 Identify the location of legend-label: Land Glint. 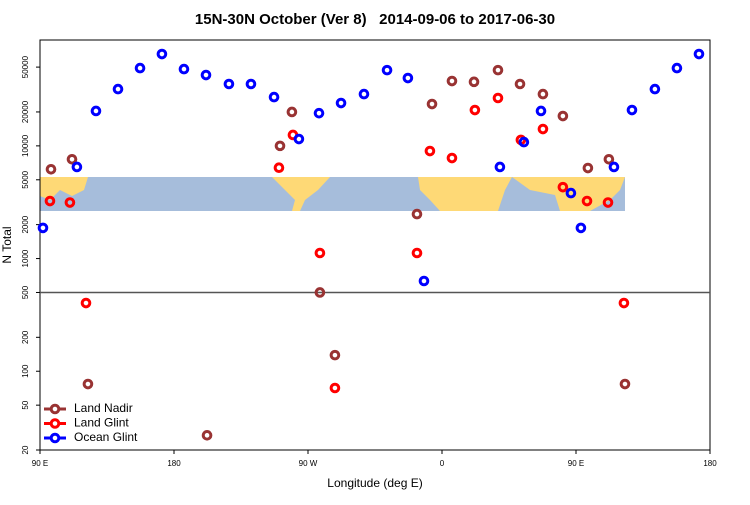
(101, 423).